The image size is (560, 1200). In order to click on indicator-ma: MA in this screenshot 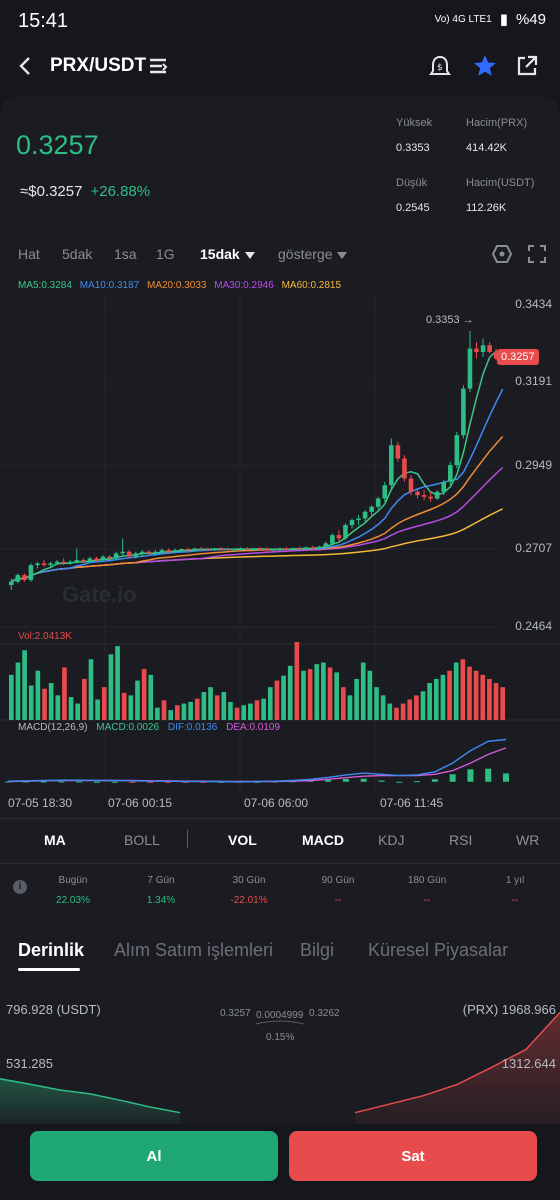, I will do `click(55, 840)`.